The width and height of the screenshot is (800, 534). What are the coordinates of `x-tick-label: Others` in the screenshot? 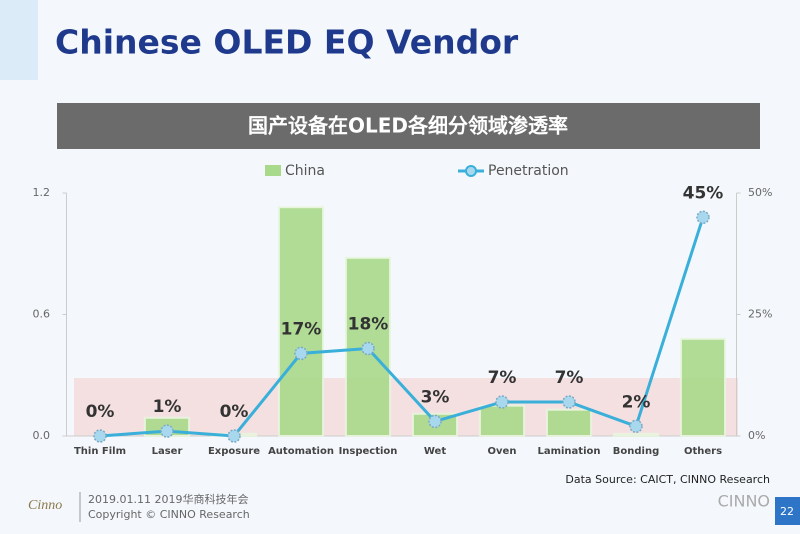 It's located at (703, 451).